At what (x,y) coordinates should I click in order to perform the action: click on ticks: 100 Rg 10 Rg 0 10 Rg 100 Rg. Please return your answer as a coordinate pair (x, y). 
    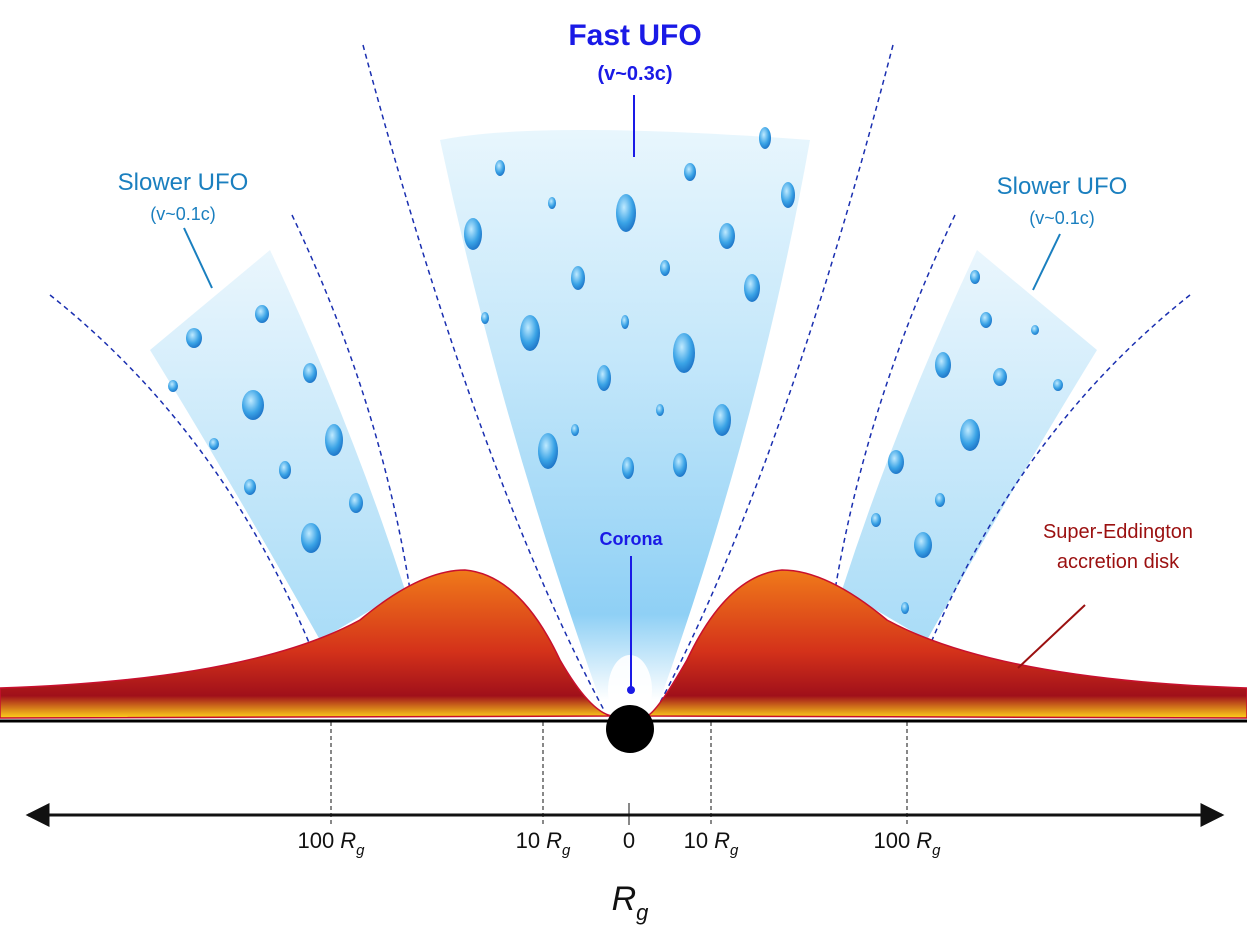
    Looking at the image, I should click on (620, 790).